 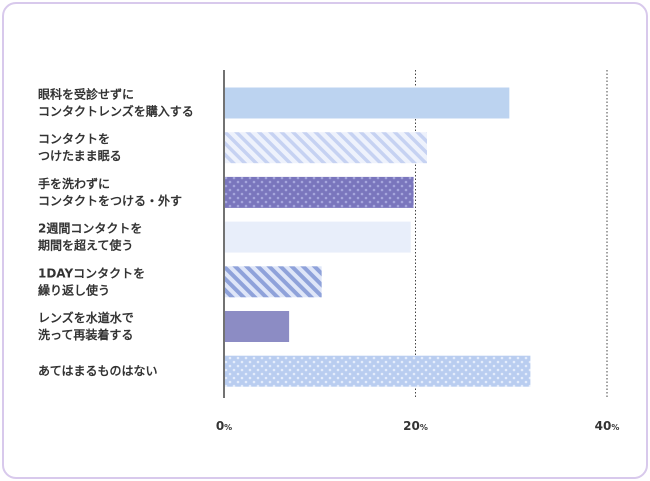 What do you see at coordinates (91, 273) in the screenshot?
I see `category-label-line: 1DAYコンタクトを` at bounding box center [91, 273].